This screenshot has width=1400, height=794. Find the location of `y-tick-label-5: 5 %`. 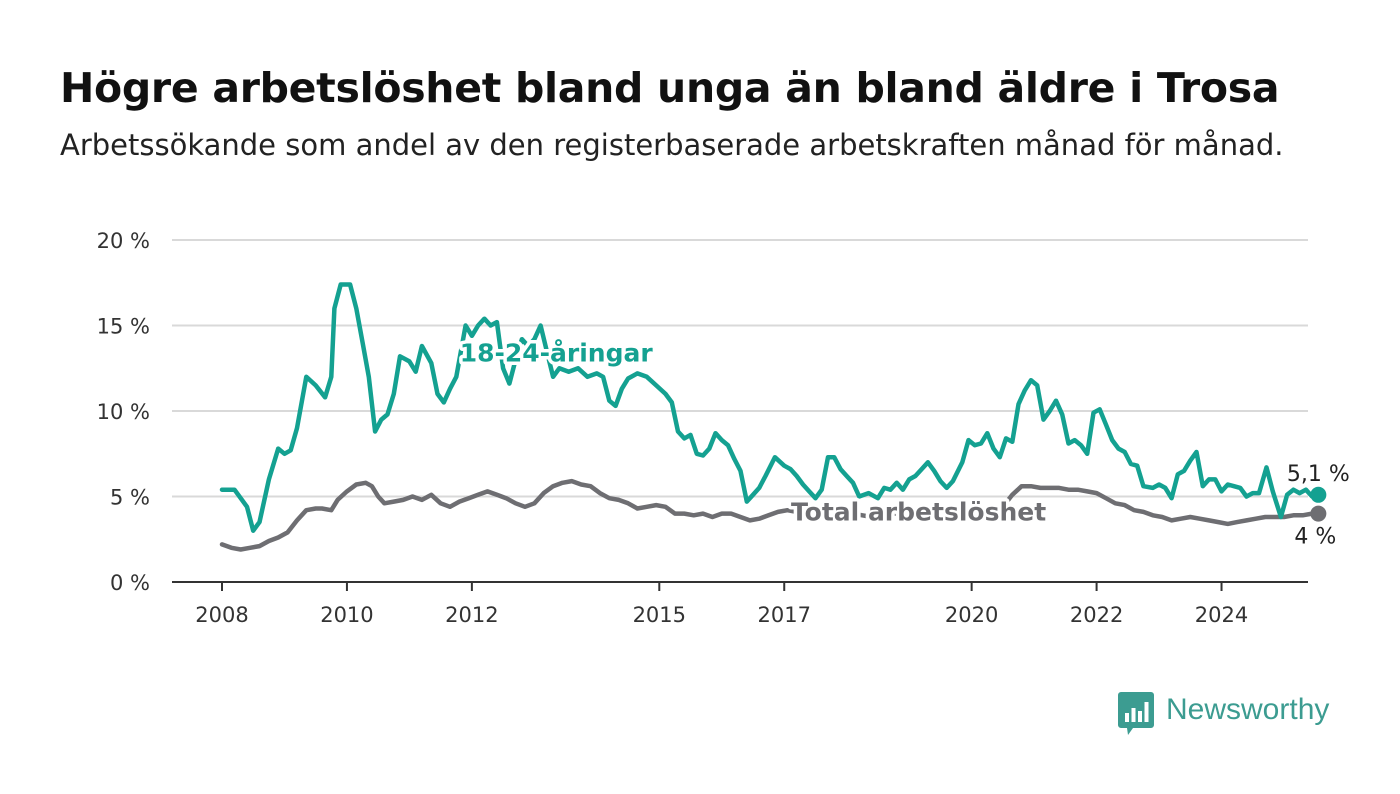

y-tick-label-5: 5 % is located at coordinates (130, 498).